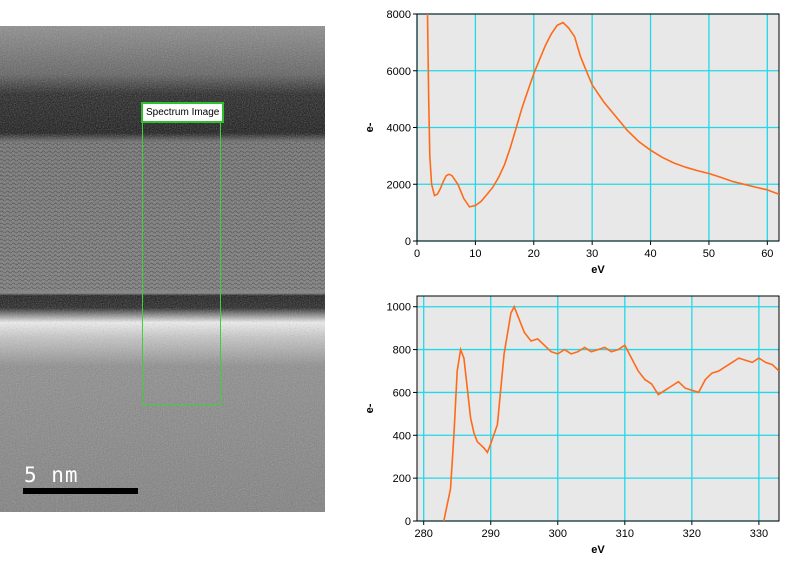  Describe the element at coordinates (759, 534) in the screenshot. I see `x-tick-label: 330` at that location.